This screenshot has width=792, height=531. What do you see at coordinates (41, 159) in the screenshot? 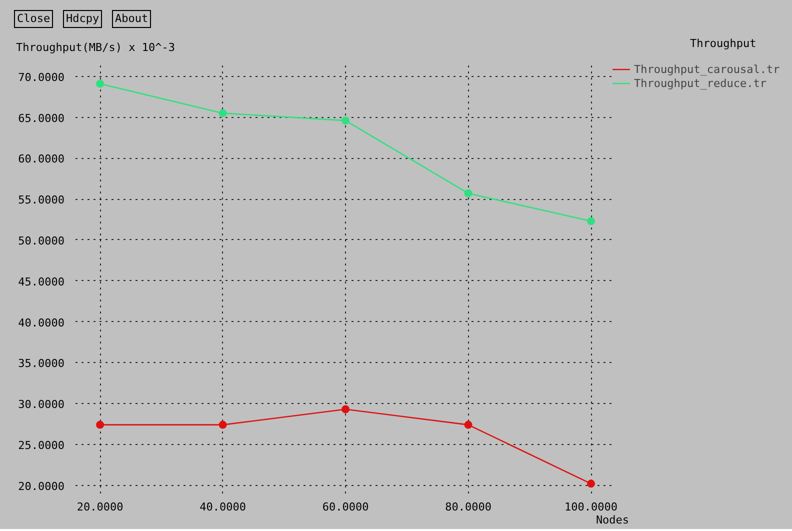
I see `y-tick-label: 60.0000` at bounding box center [41, 159].